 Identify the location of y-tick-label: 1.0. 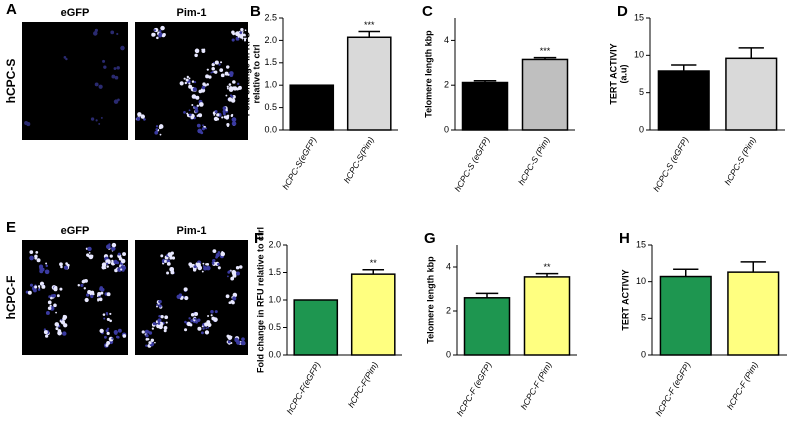
(270, 85).